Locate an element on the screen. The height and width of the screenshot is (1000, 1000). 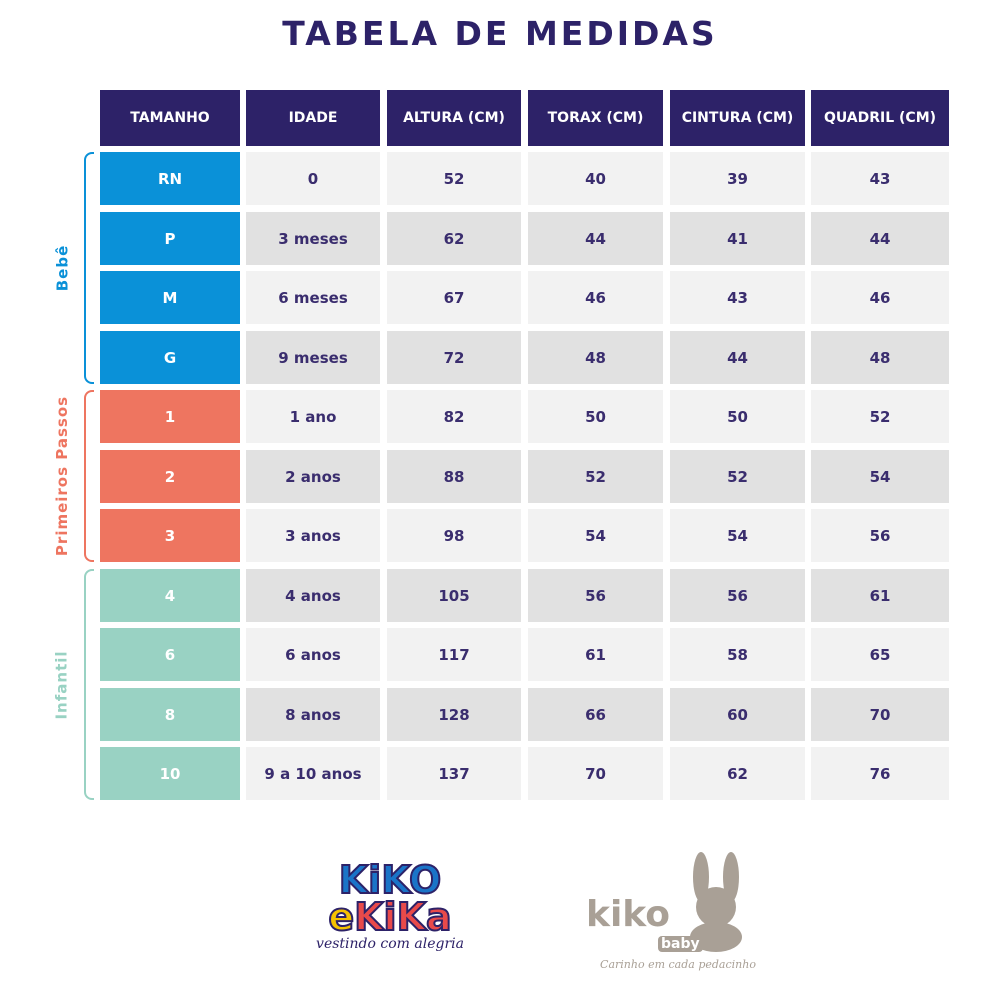
group-label: Primeiros Passos is located at coordinates (62, 476).